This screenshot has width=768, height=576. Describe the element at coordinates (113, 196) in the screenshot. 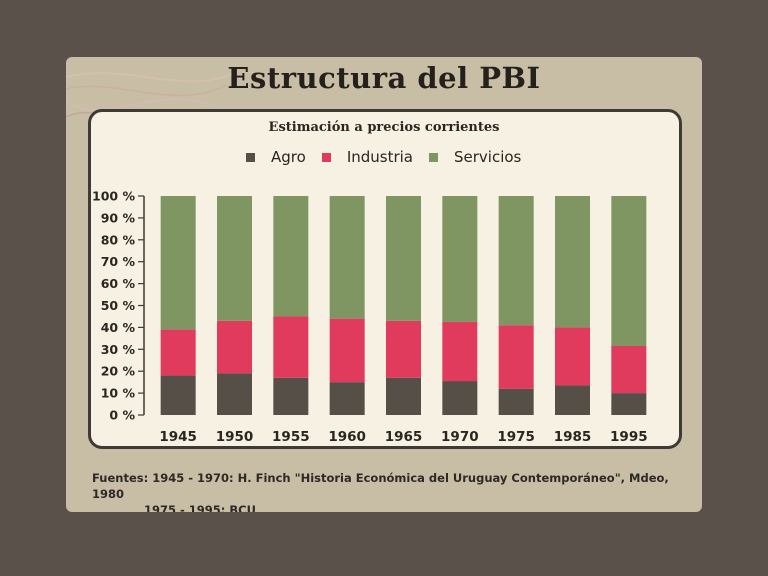

I see `y-tick-label: 100 %` at that location.